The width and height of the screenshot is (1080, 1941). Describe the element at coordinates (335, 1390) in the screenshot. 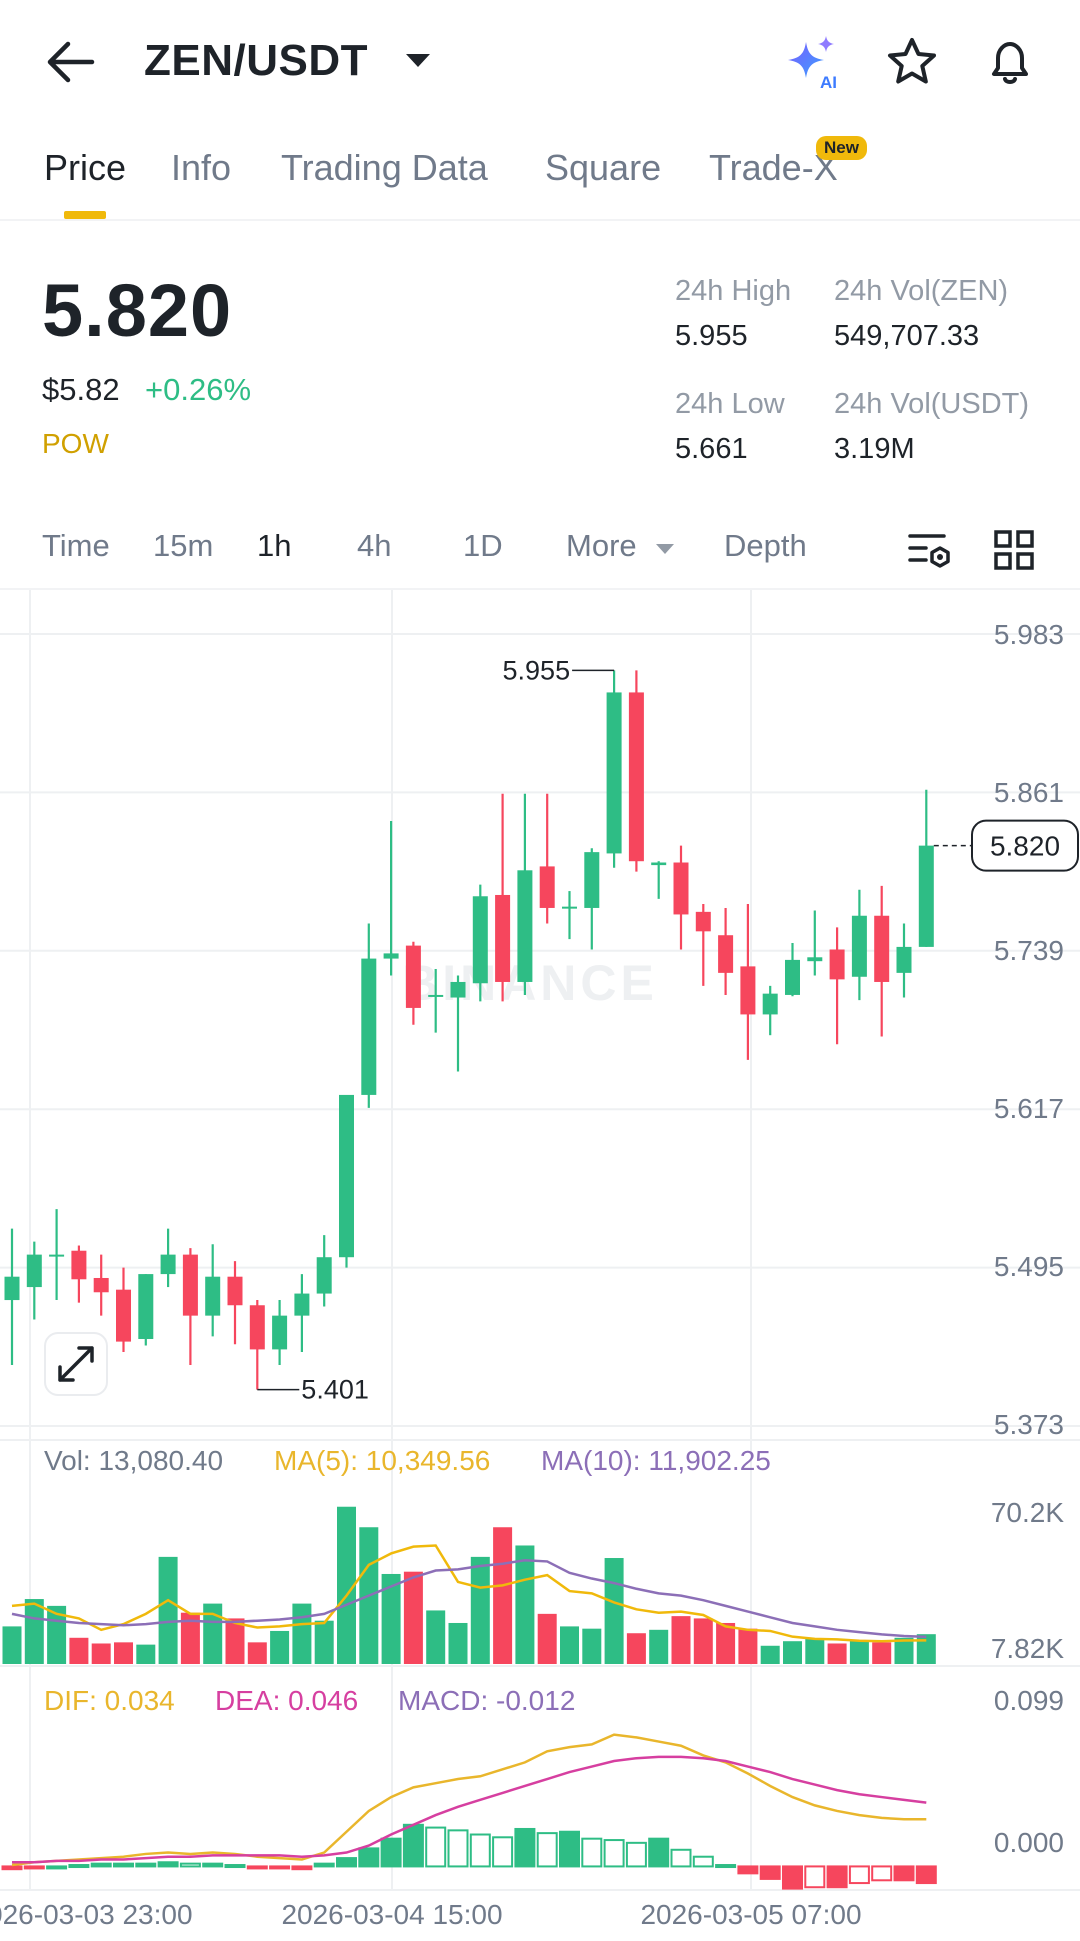

I see `min-price-label: 5.401` at that location.